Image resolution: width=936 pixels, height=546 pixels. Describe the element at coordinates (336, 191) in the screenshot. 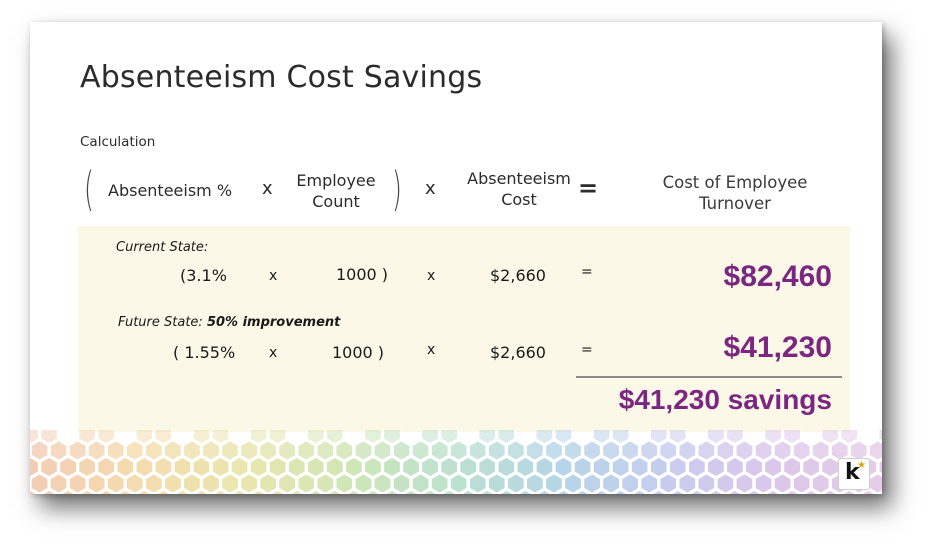

I see `formula-employee-count: Employee Count` at that location.